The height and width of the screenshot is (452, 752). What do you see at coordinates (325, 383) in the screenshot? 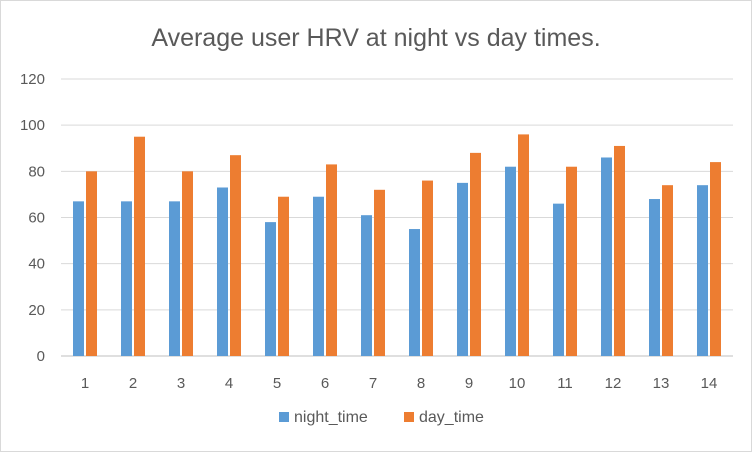
I see `x-tick-label: 6` at bounding box center [325, 383].